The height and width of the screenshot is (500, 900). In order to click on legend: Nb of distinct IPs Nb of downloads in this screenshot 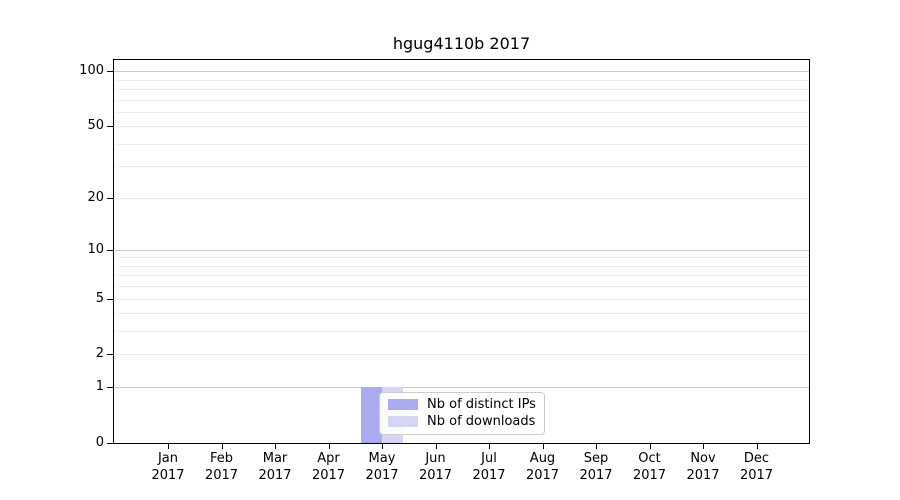, I will do `click(462, 413)`.